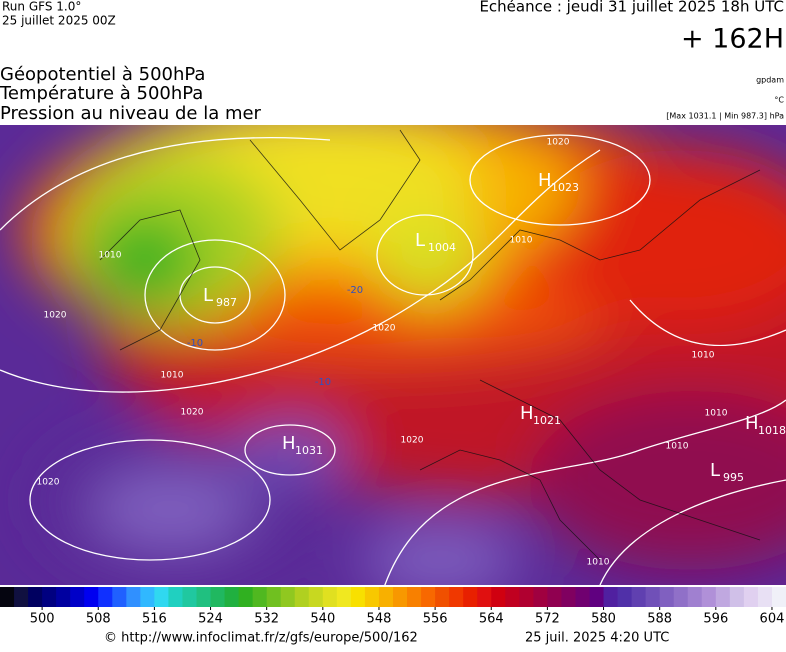  Describe the element at coordinates (42, 619) in the screenshot. I see `colorbar-label: 500` at that location.